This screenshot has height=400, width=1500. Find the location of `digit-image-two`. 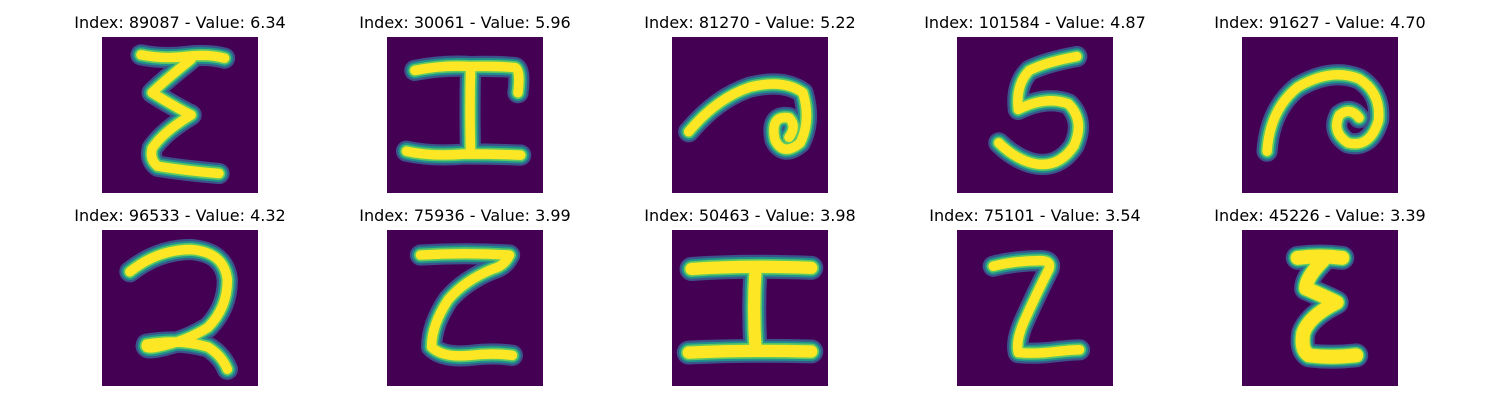

digit-image-two is located at coordinates (180, 308).